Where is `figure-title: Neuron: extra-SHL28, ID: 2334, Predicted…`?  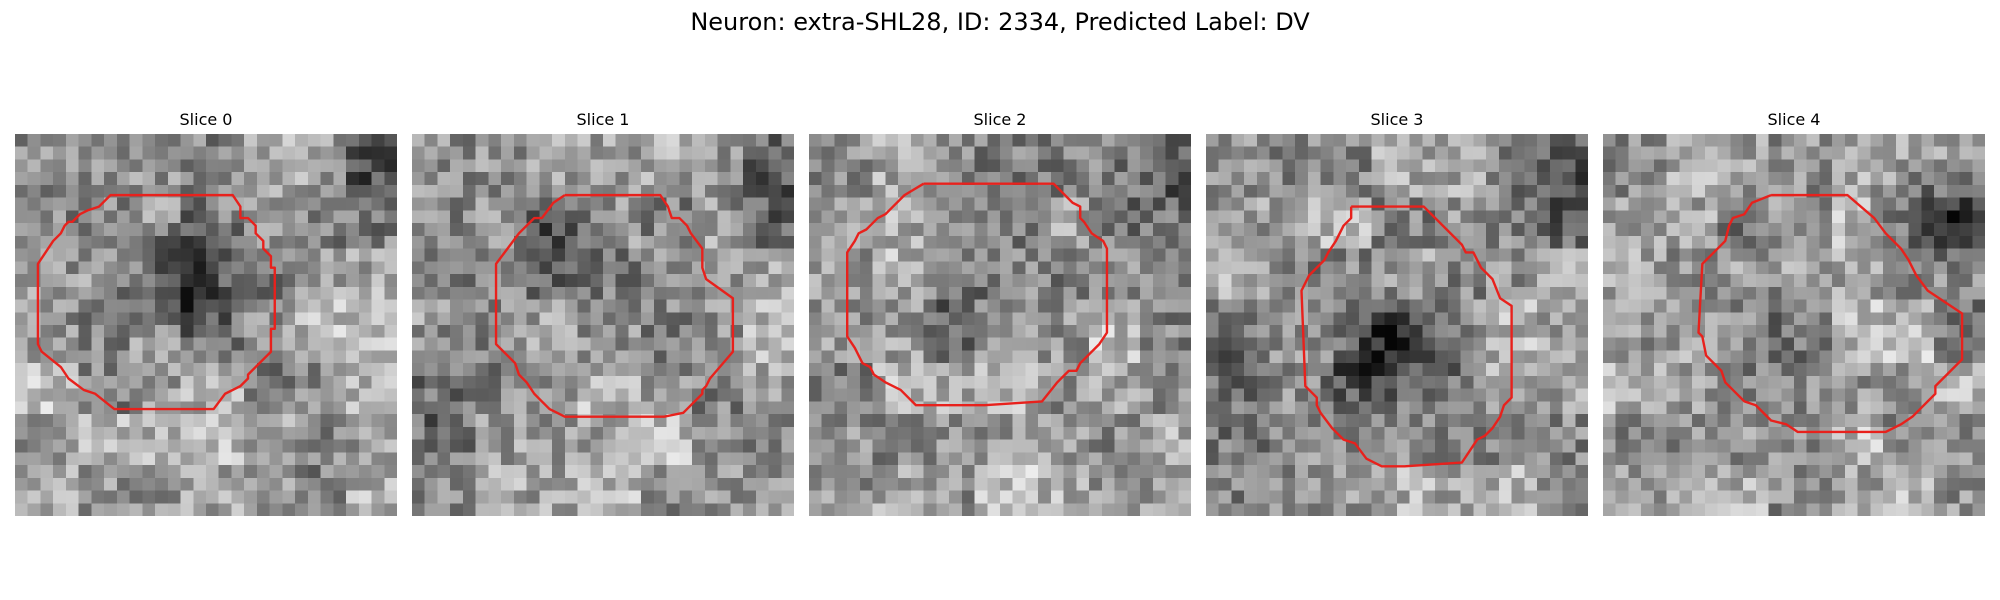 figure-title: Neuron: extra-SHL28, ID: 2334, Predicted… is located at coordinates (1000, 22).